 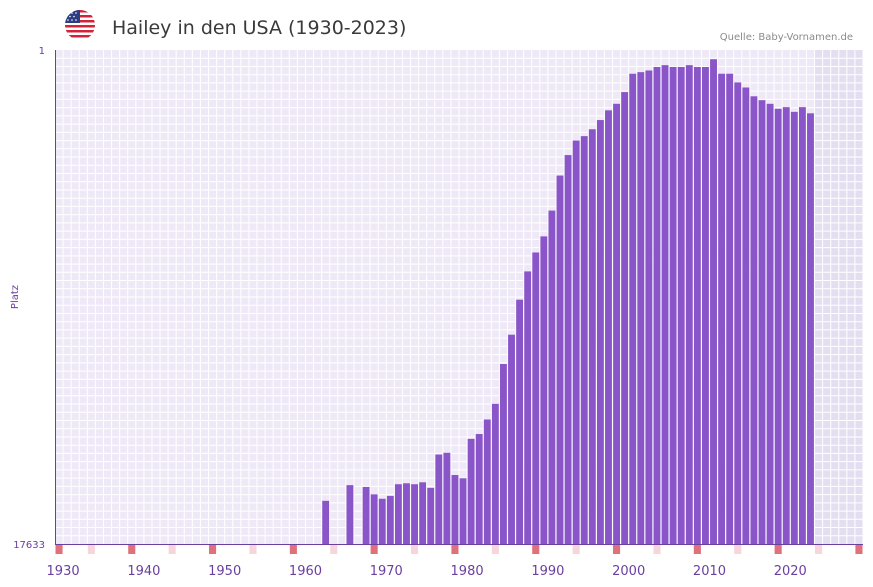 What do you see at coordinates (390, 519) in the screenshot?
I see `bar-1970` at bounding box center [390, 519].